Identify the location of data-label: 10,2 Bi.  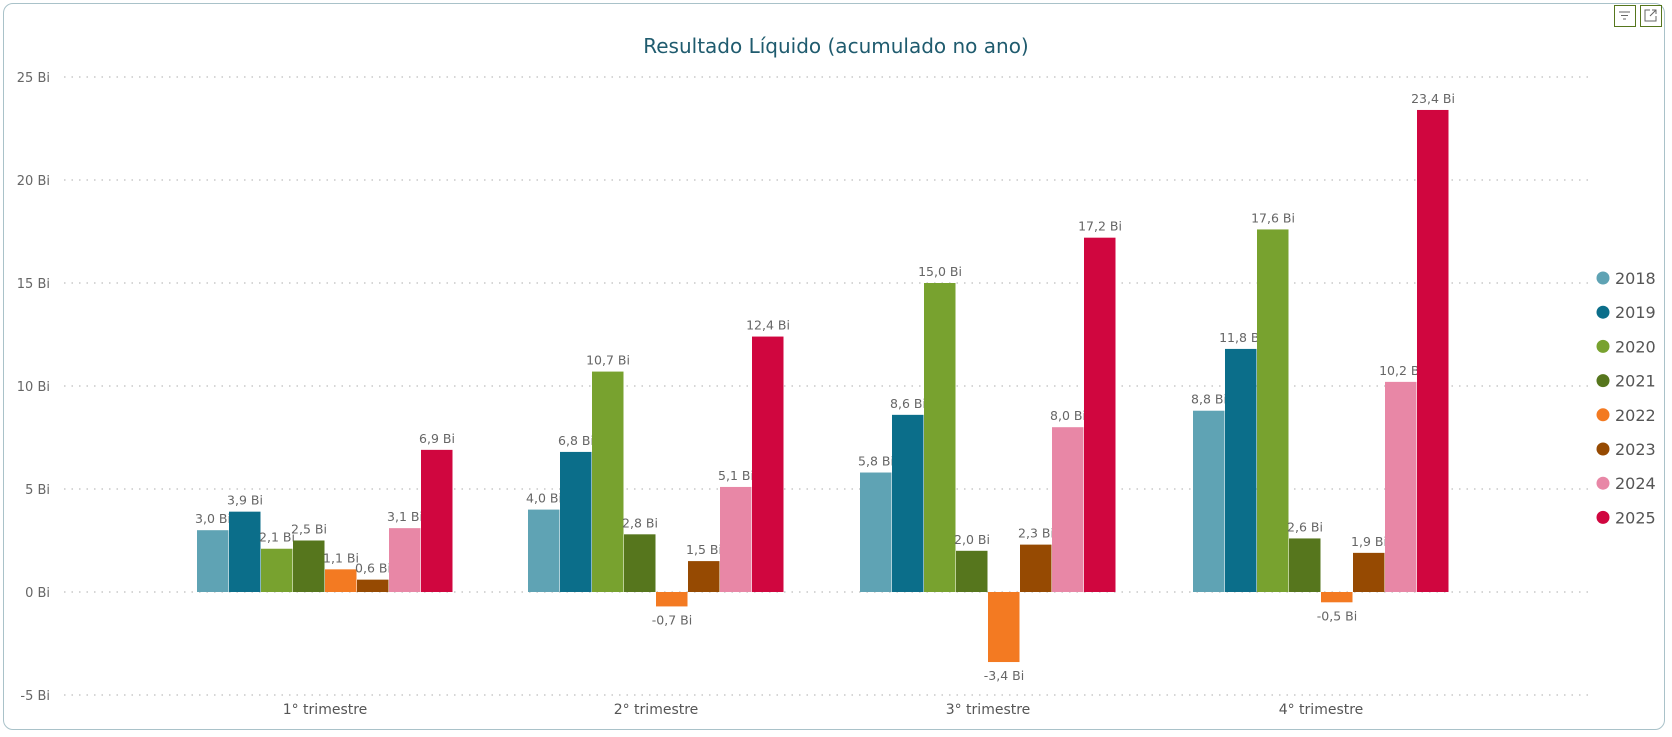
(1401, 370).